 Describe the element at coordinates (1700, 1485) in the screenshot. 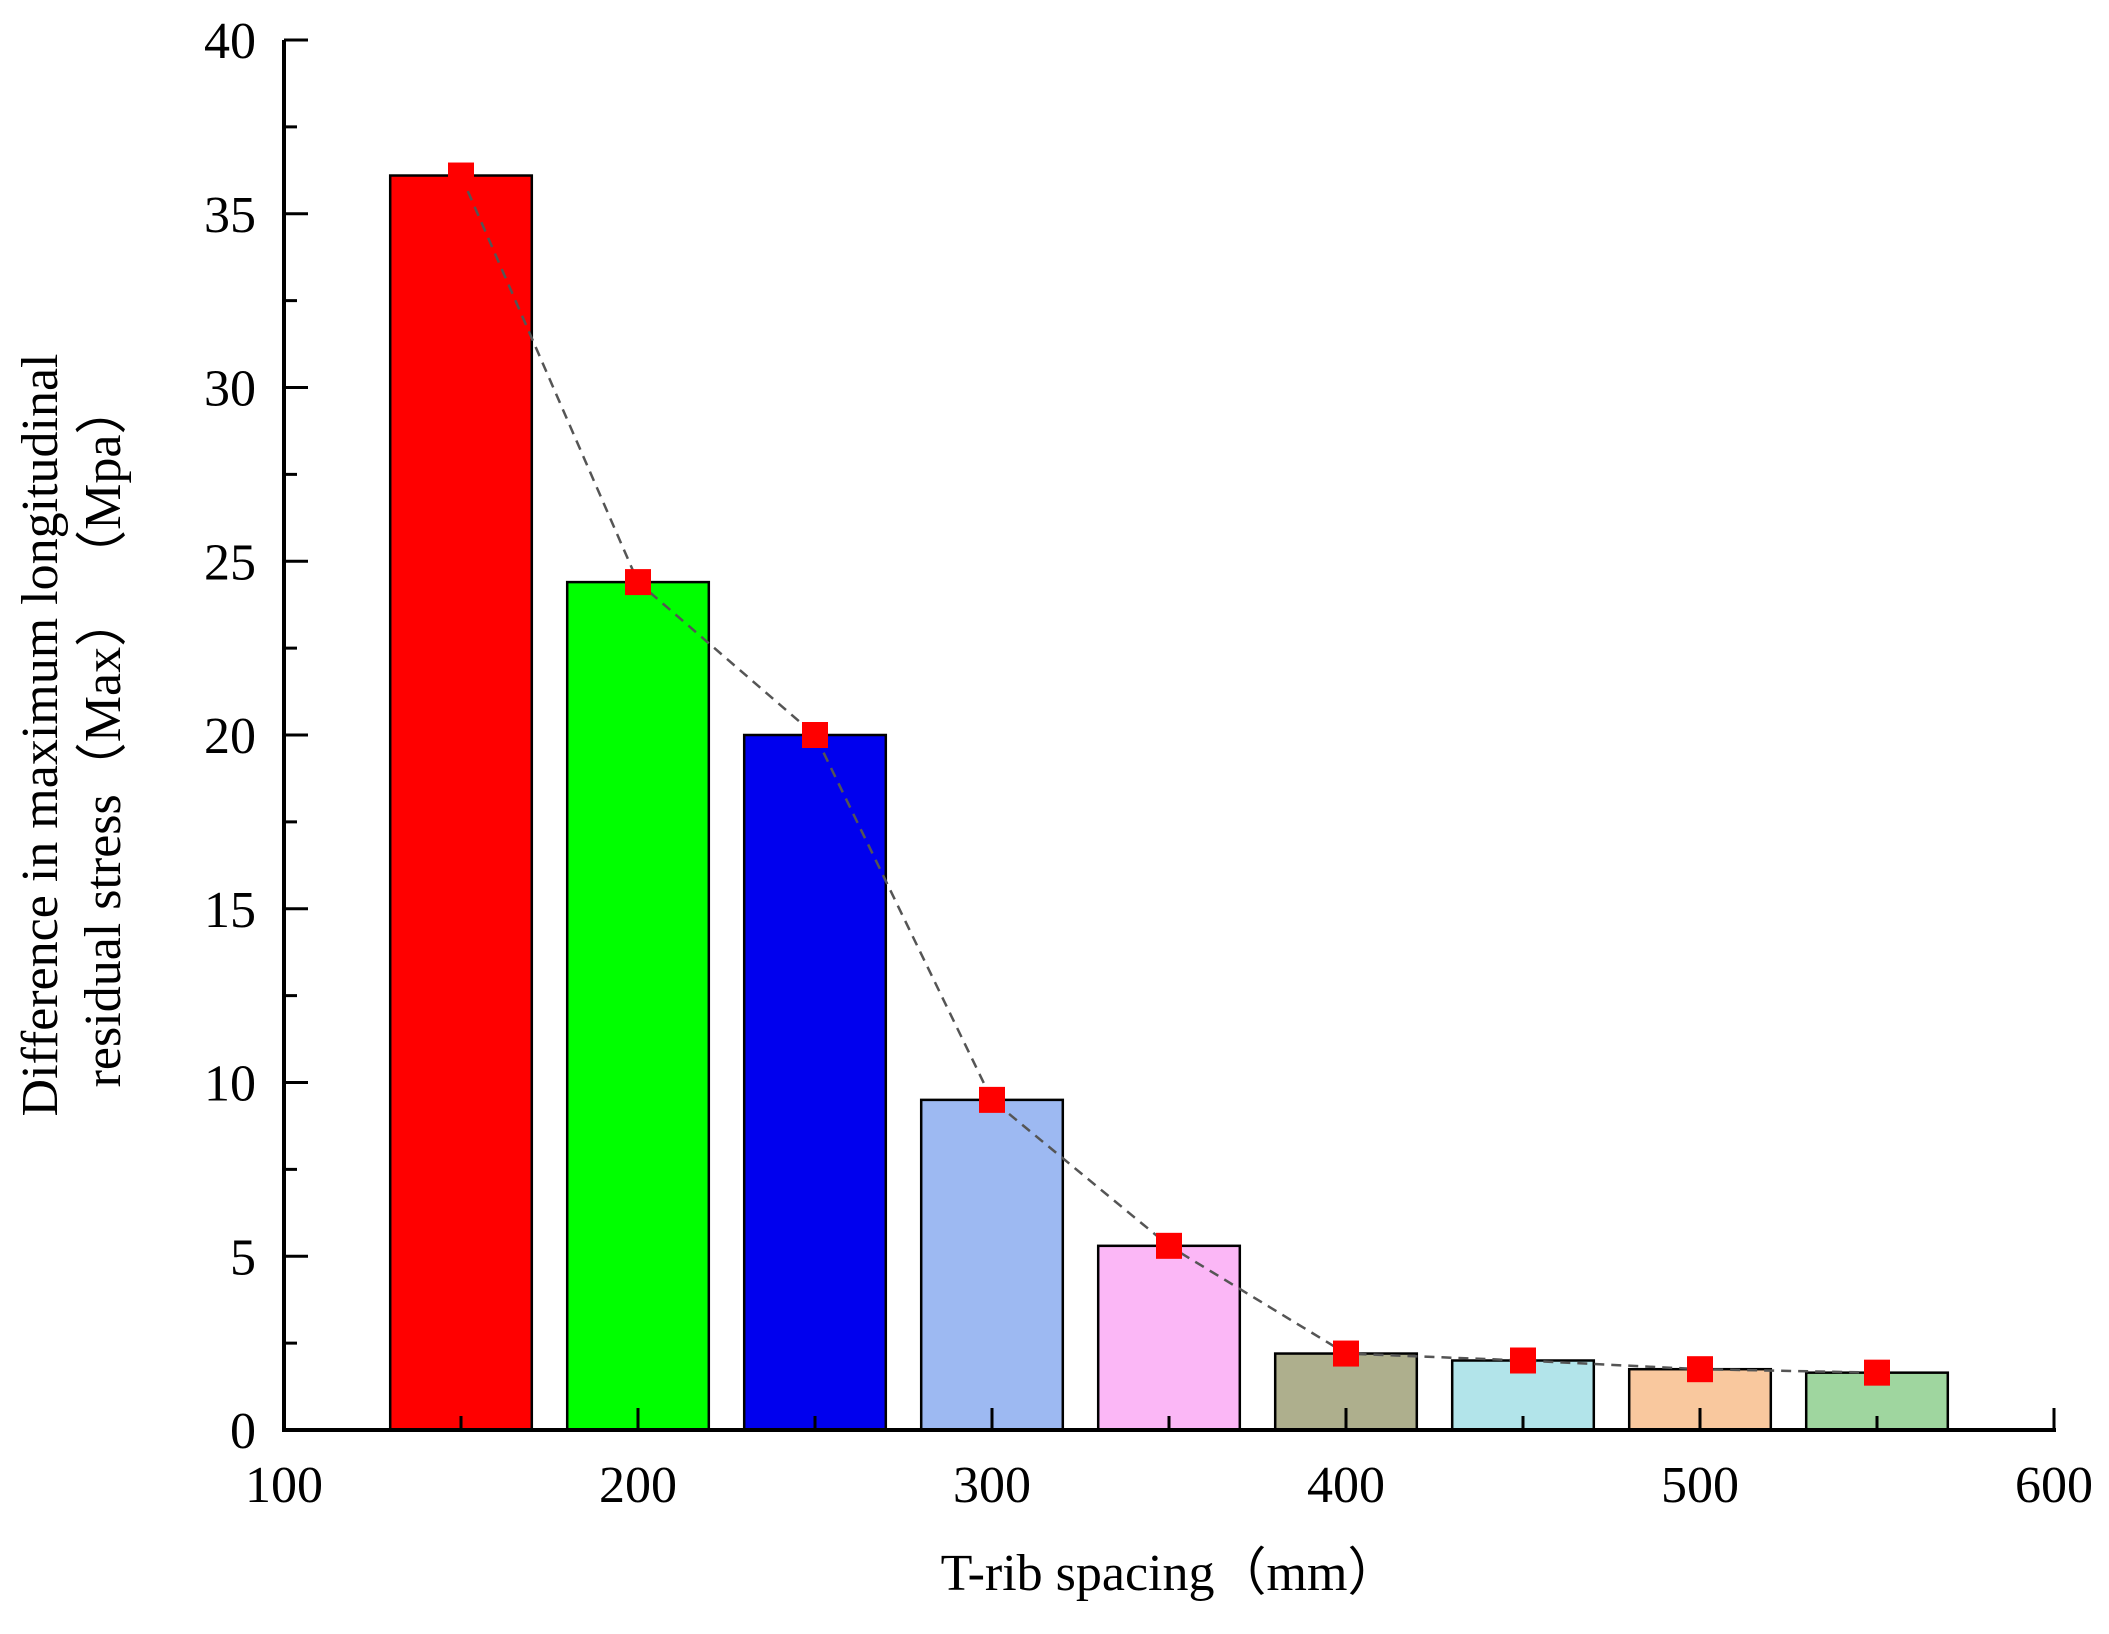

I see `x-tick-label-500: 500` at that location.